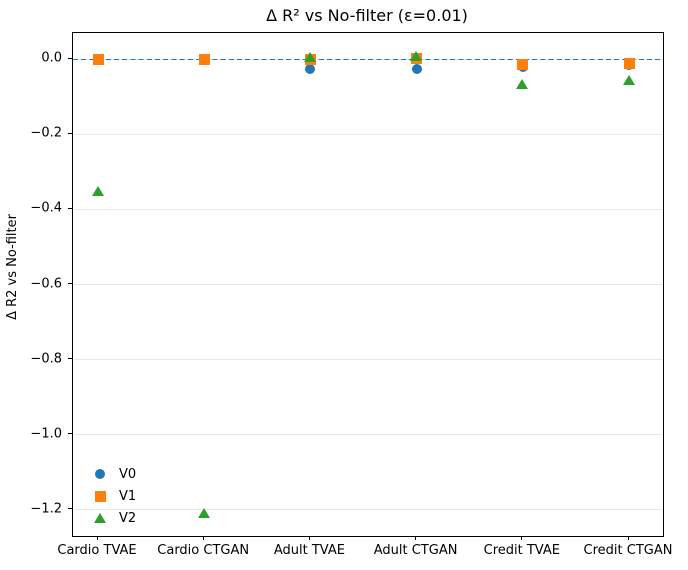  I want to click on circle-marker-icon, so click(100, 474).